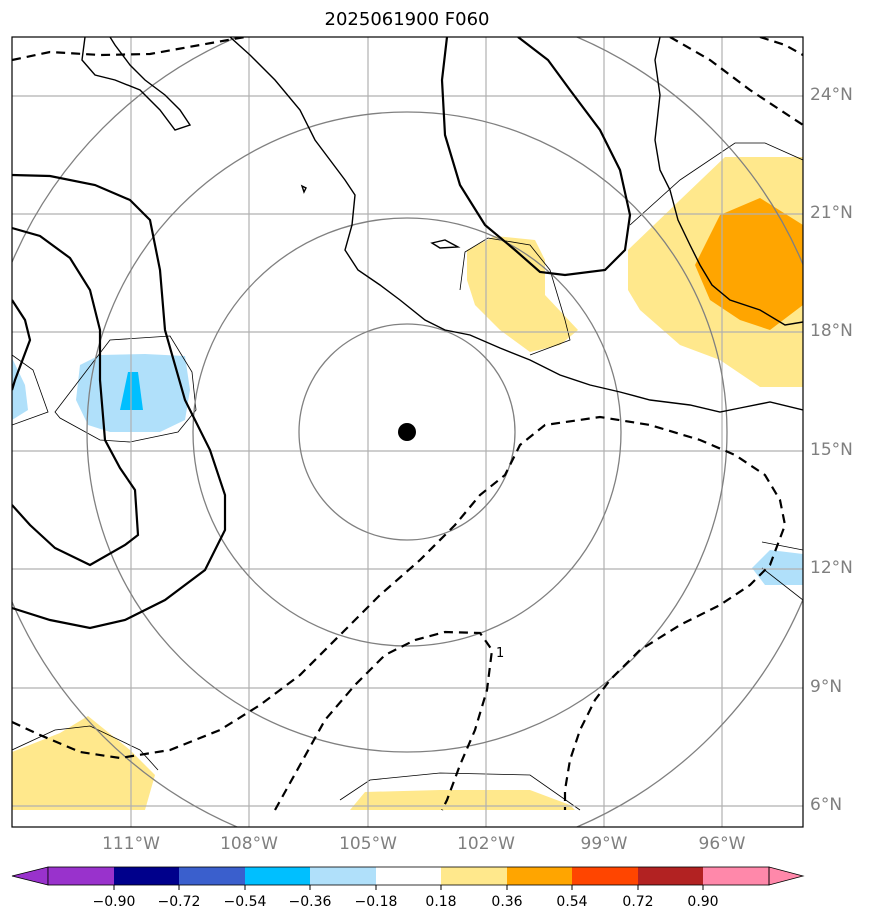  I want to click on solid-contour-west-inner, so click(76, 396).